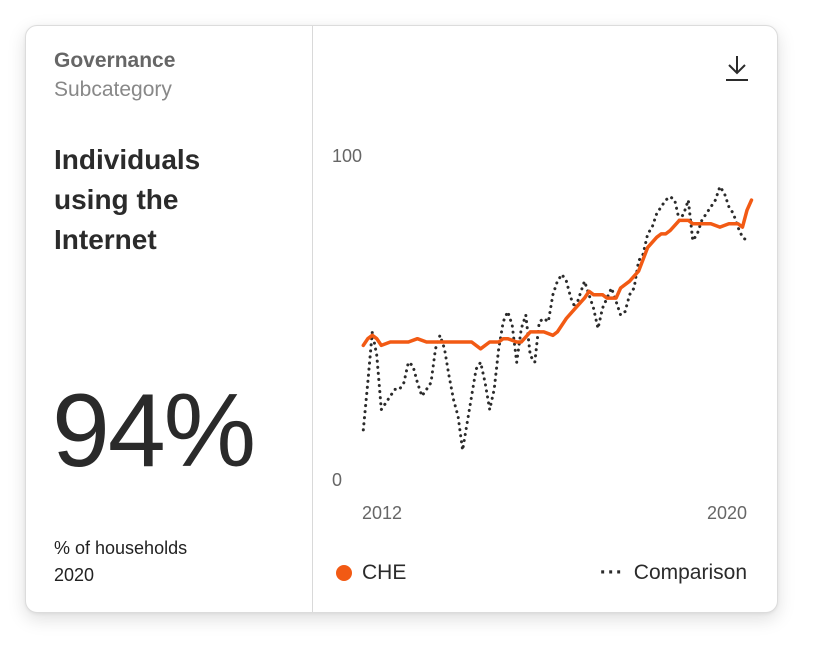 The image size is (820, 656). Describe the element at coordinates (337, 480) in the screenshot. I see `y-tick-label-min: 0` at that location.